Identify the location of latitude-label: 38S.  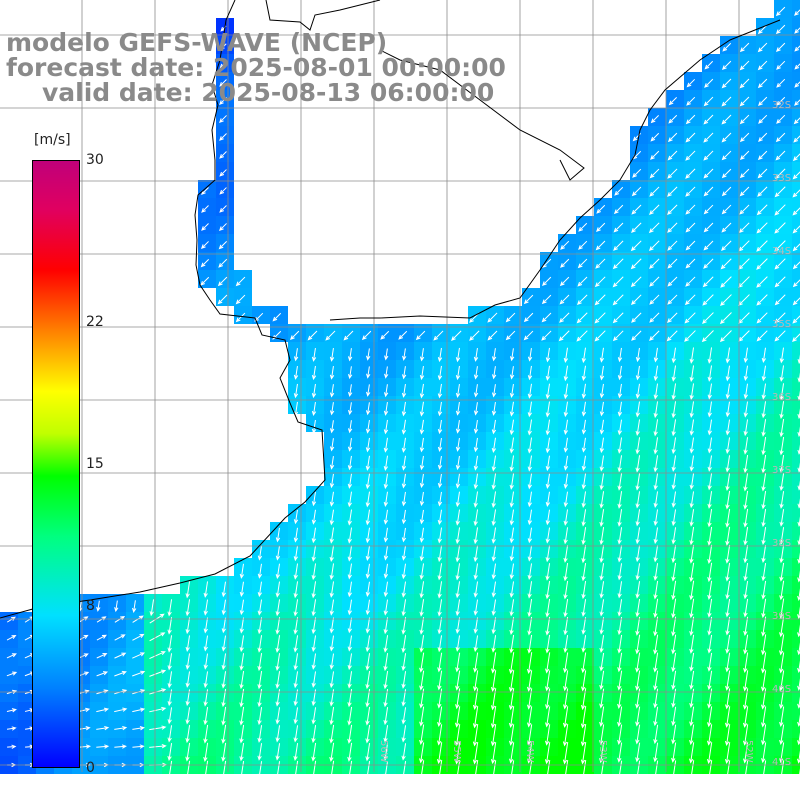
(782, 543).